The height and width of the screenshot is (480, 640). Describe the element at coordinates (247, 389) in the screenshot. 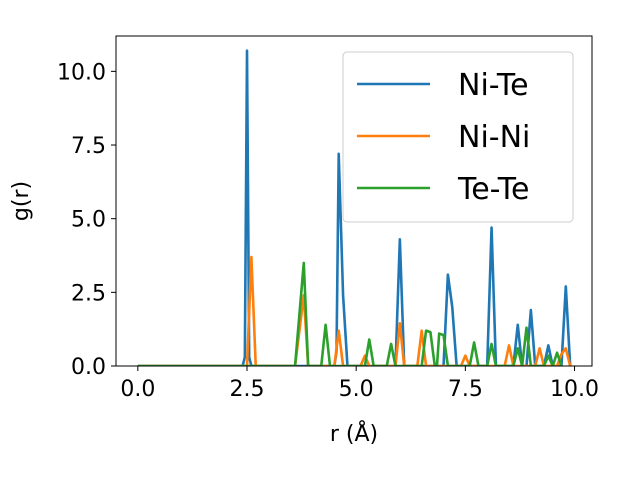

I see `x-tick-label: 2.5` at that location.